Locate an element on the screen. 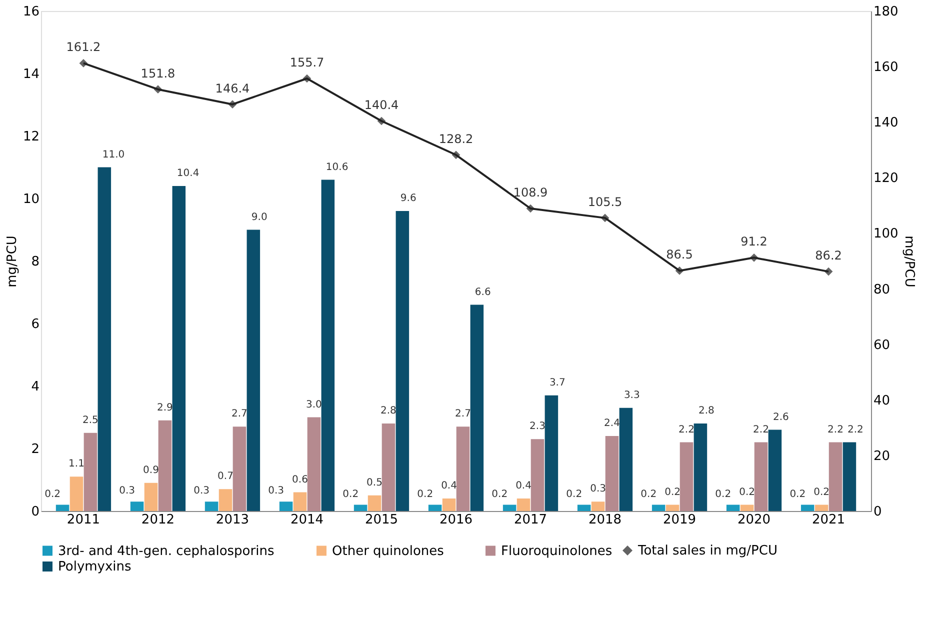 This screenshot has height=630, width=936. x-tick-label: 2020 is located at coordinates (754, 520).